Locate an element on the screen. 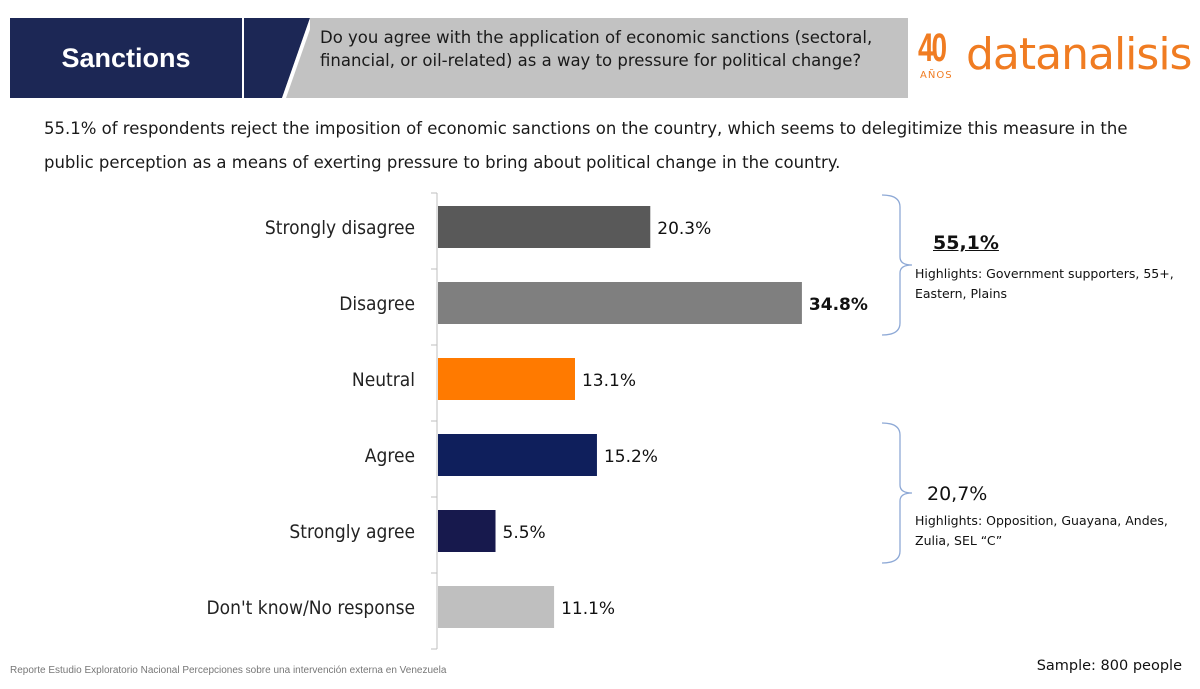  bar-neutral is located at coordinates (506, 379).